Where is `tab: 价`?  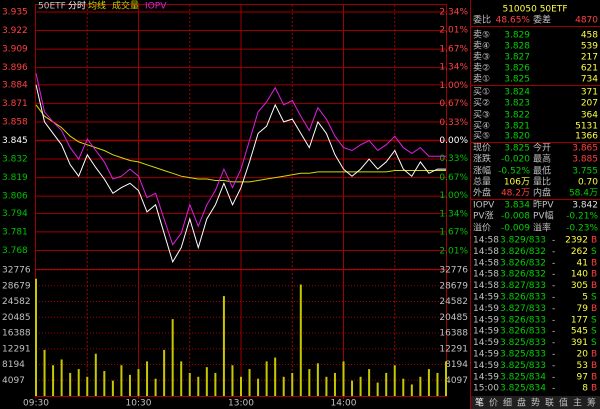
tab: 价 is located at coordinates (493, 403).